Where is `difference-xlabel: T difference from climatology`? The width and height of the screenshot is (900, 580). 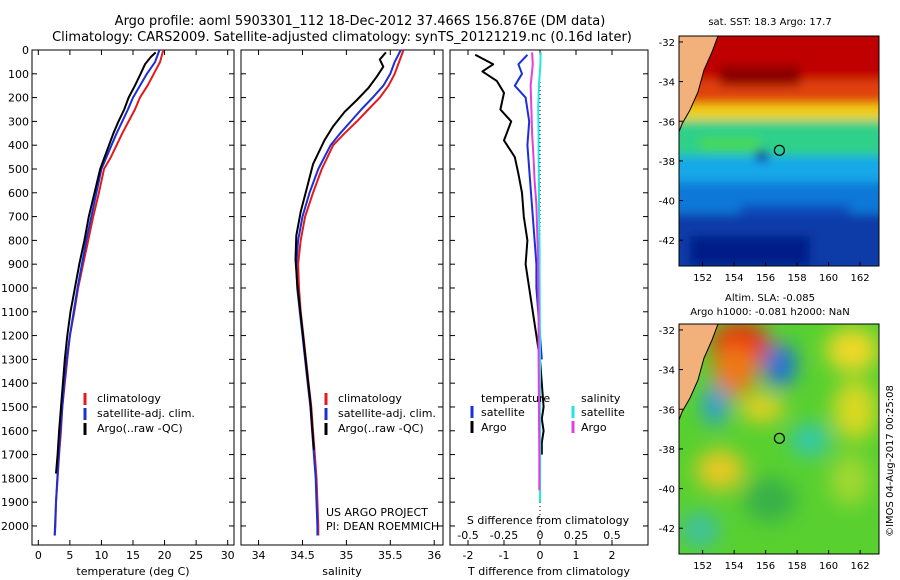 difference-xlabel: T difference from climatology is located at coordinates (548, 571).